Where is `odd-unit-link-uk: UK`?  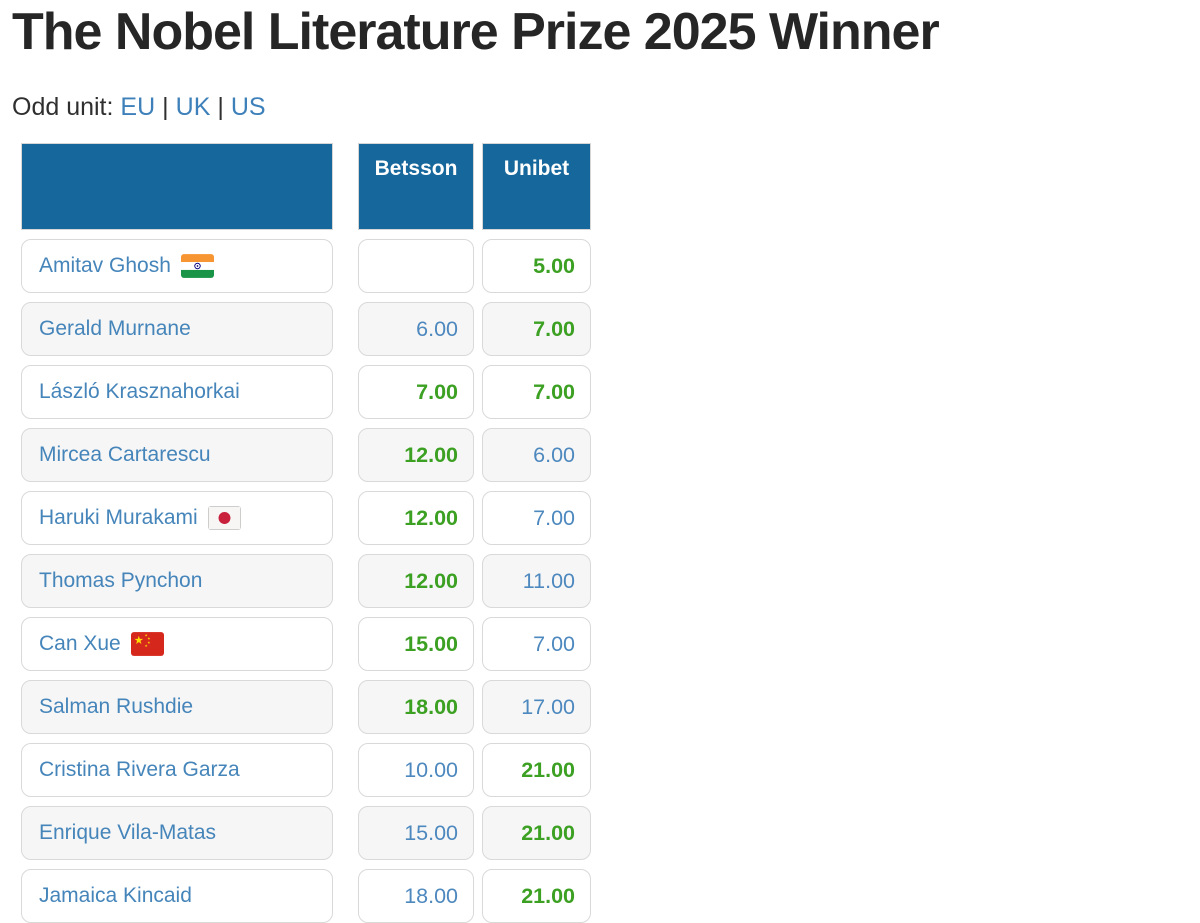
odd-unit-link-uk: UK is located at coordinates (193, 107).